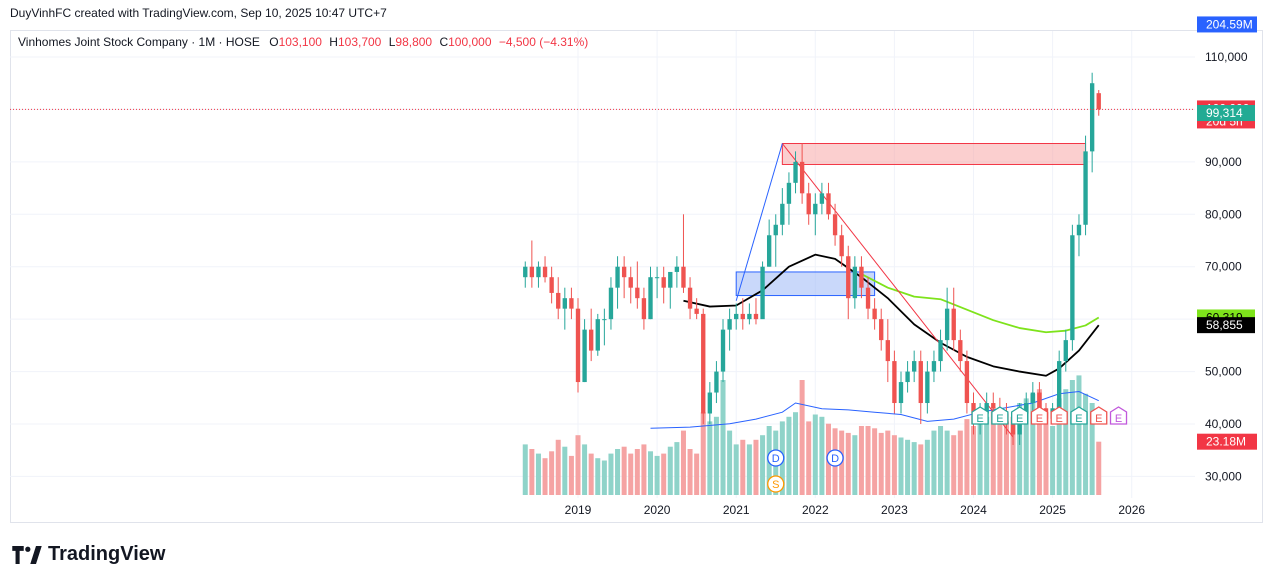  I want to click on x-tick-label: 2026, so click(1131, 510).